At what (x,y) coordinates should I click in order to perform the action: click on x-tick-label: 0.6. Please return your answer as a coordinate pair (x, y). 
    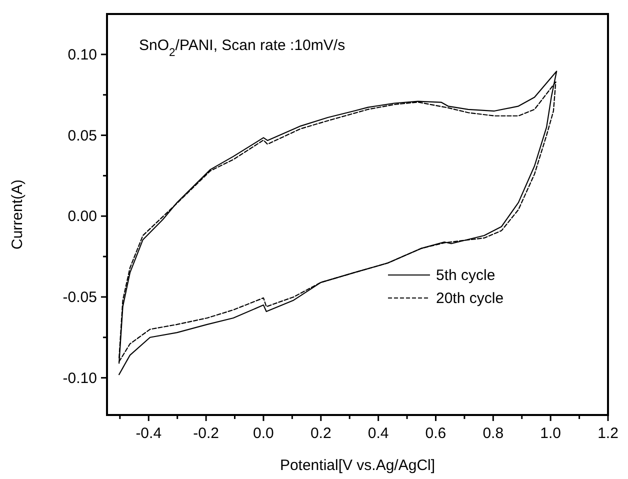
    Looking at the image, I should click on (435, 433).